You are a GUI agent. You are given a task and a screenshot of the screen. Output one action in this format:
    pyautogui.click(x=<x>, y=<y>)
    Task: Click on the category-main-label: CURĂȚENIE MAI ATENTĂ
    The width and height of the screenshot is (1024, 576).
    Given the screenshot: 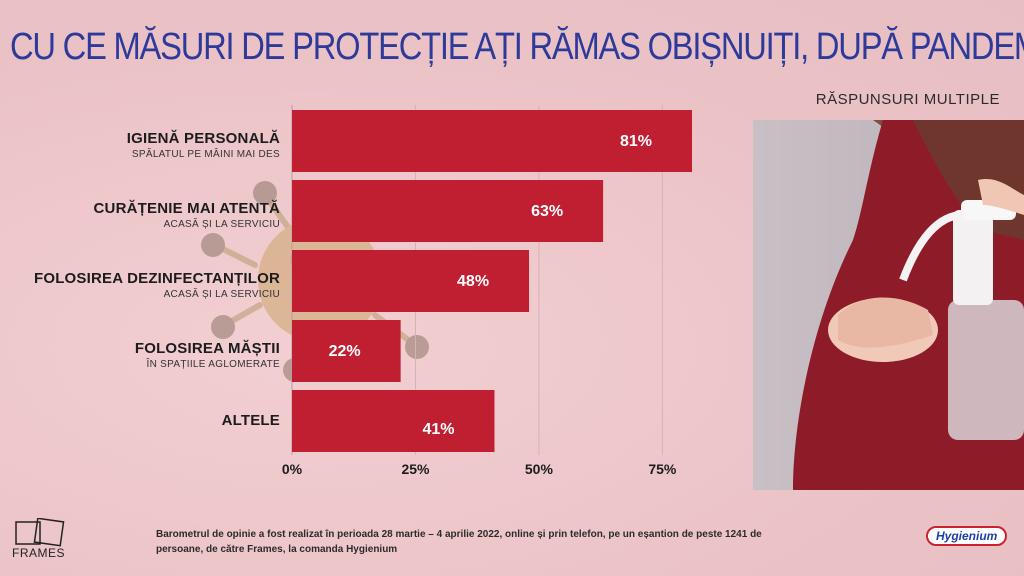 What is the action you would take?
    pyautogui.click(x=186, y=208)
    